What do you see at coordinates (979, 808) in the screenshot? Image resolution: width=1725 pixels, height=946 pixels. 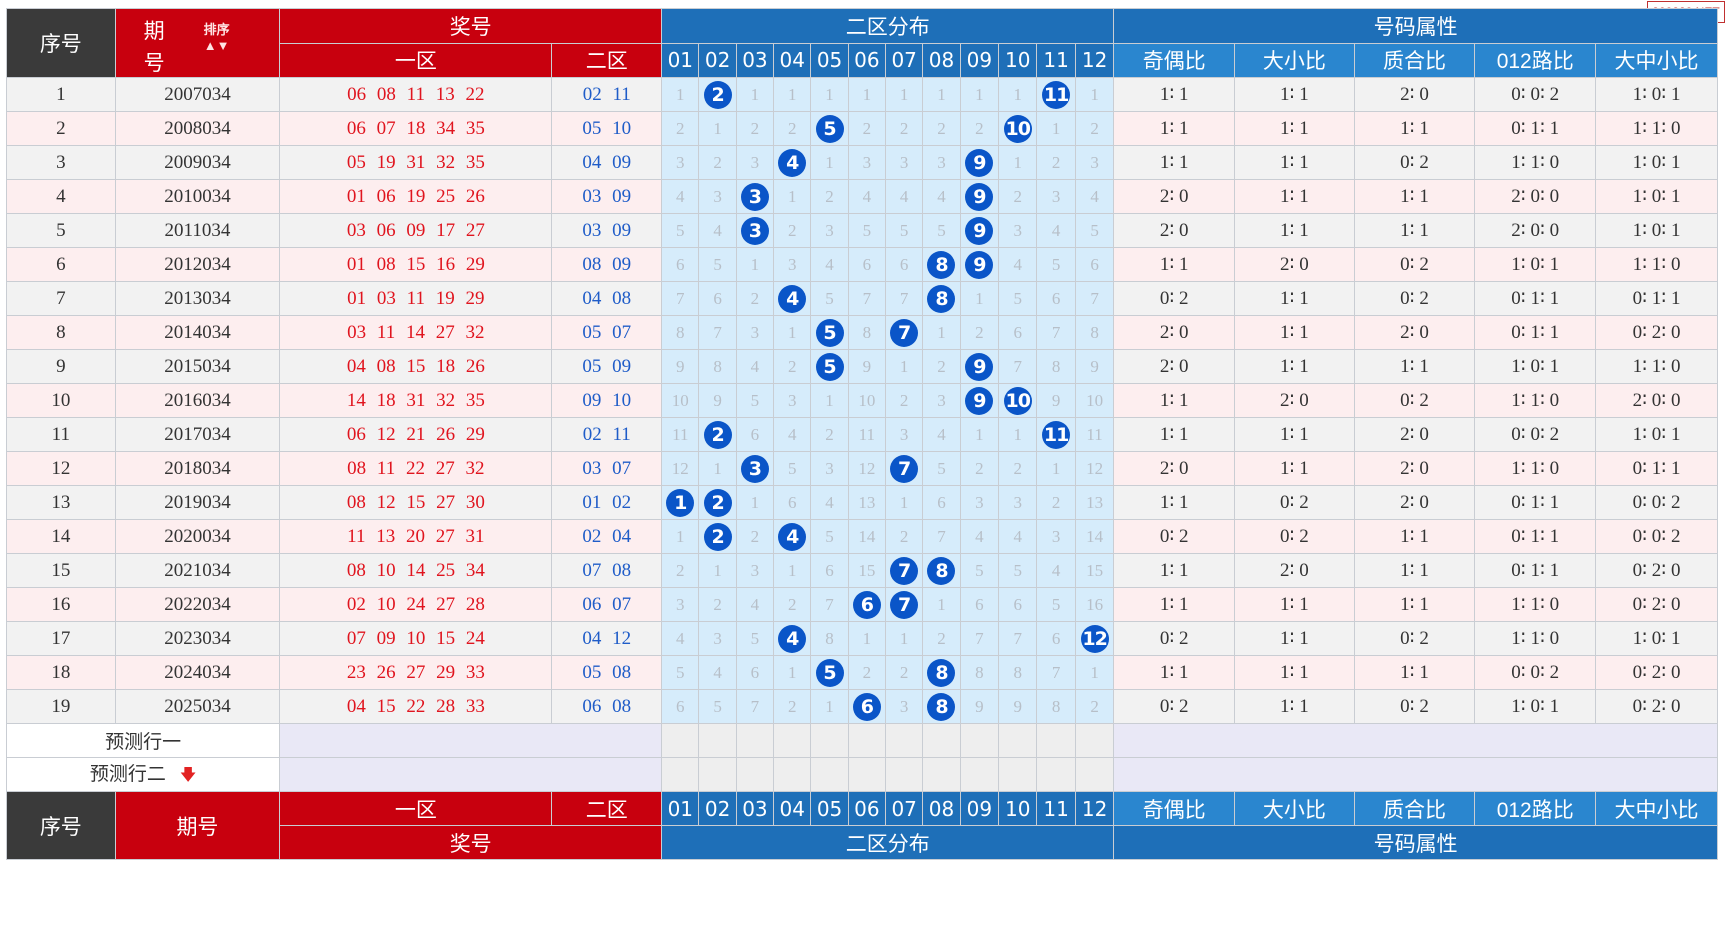 I see `footer-num-09: 09` at bounding box center [979, 808].